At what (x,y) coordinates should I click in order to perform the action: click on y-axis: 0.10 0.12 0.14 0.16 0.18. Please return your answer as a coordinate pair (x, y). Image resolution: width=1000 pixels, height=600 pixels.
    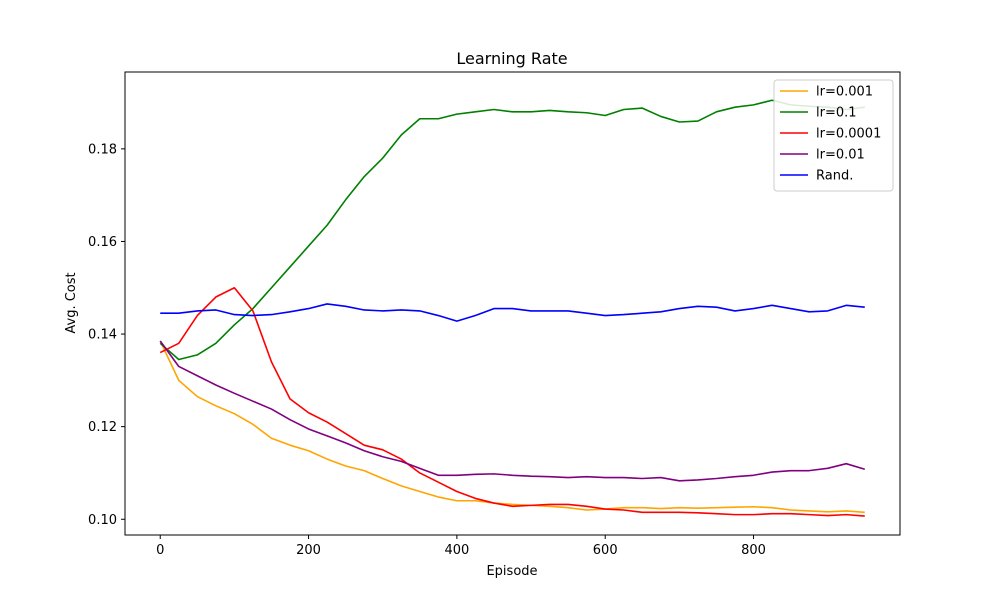
    Looking at the image, I should click on (106, 335).